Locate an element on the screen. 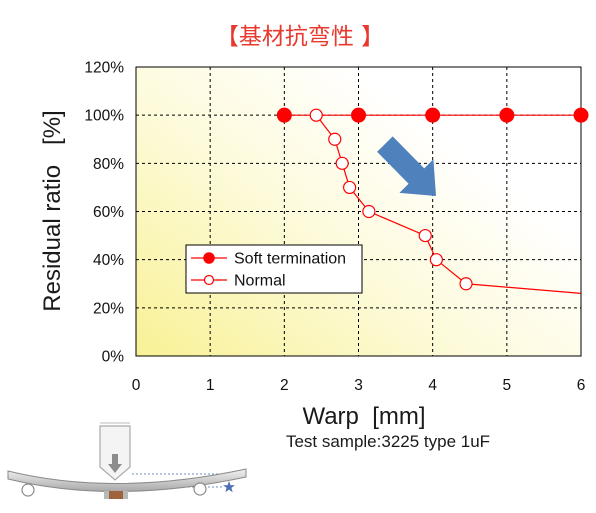 Image resolution: width=596 pixels, height=513 pixels. y-tick-label: 0% is located at coordinates (113, 357).